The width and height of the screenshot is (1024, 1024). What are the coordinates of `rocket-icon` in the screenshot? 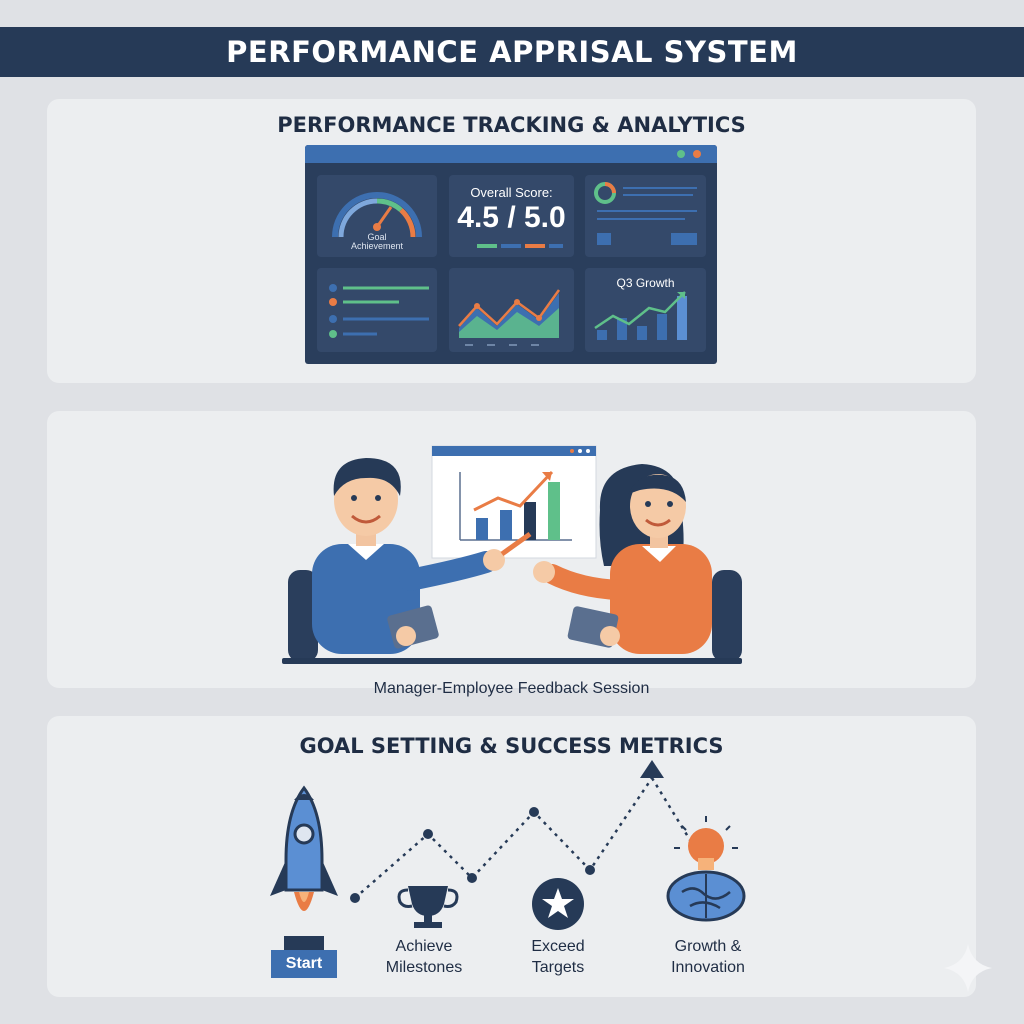 It's located at (304, 867).